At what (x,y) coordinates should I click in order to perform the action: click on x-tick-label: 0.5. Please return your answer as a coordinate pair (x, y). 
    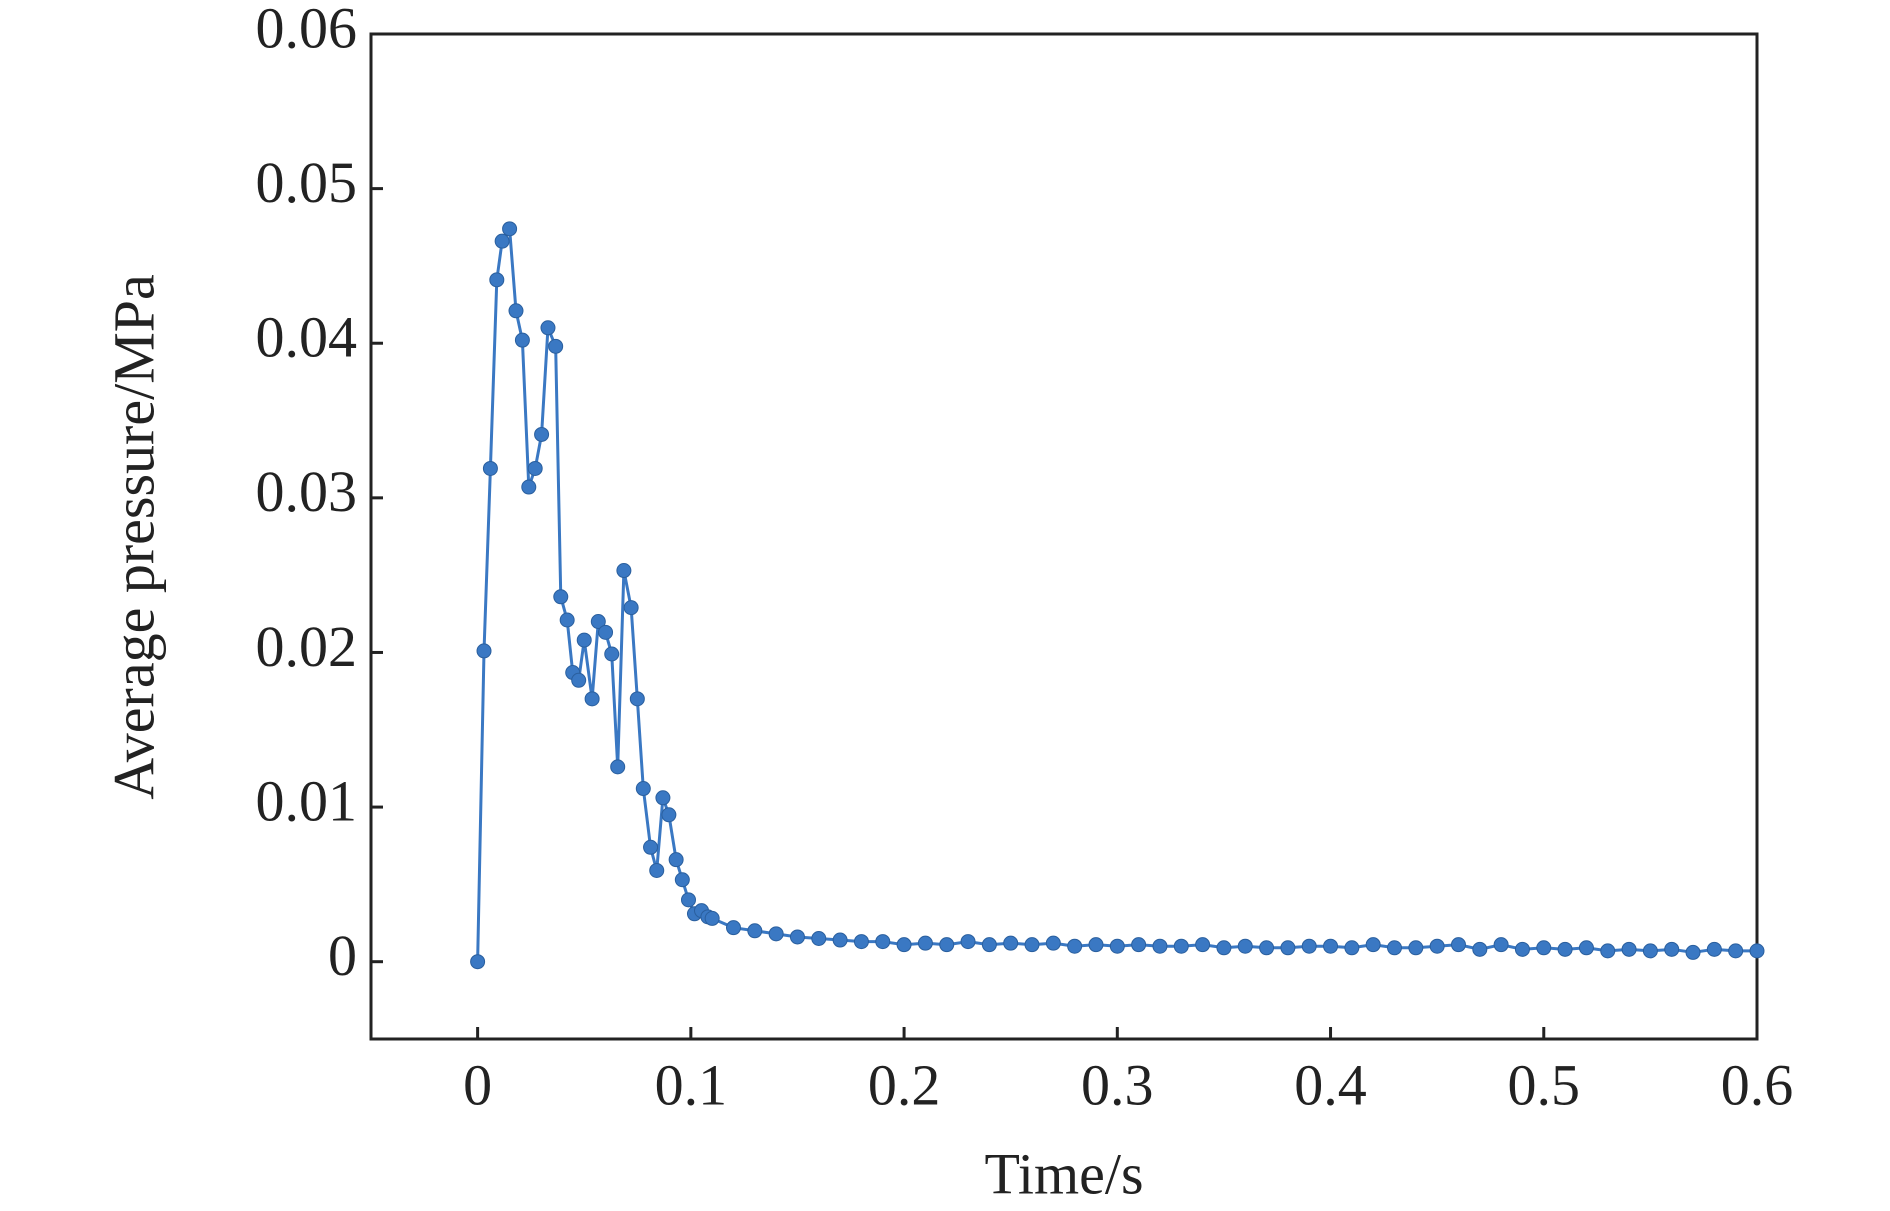
    Looking at the image, I should click on (1544, 1084).